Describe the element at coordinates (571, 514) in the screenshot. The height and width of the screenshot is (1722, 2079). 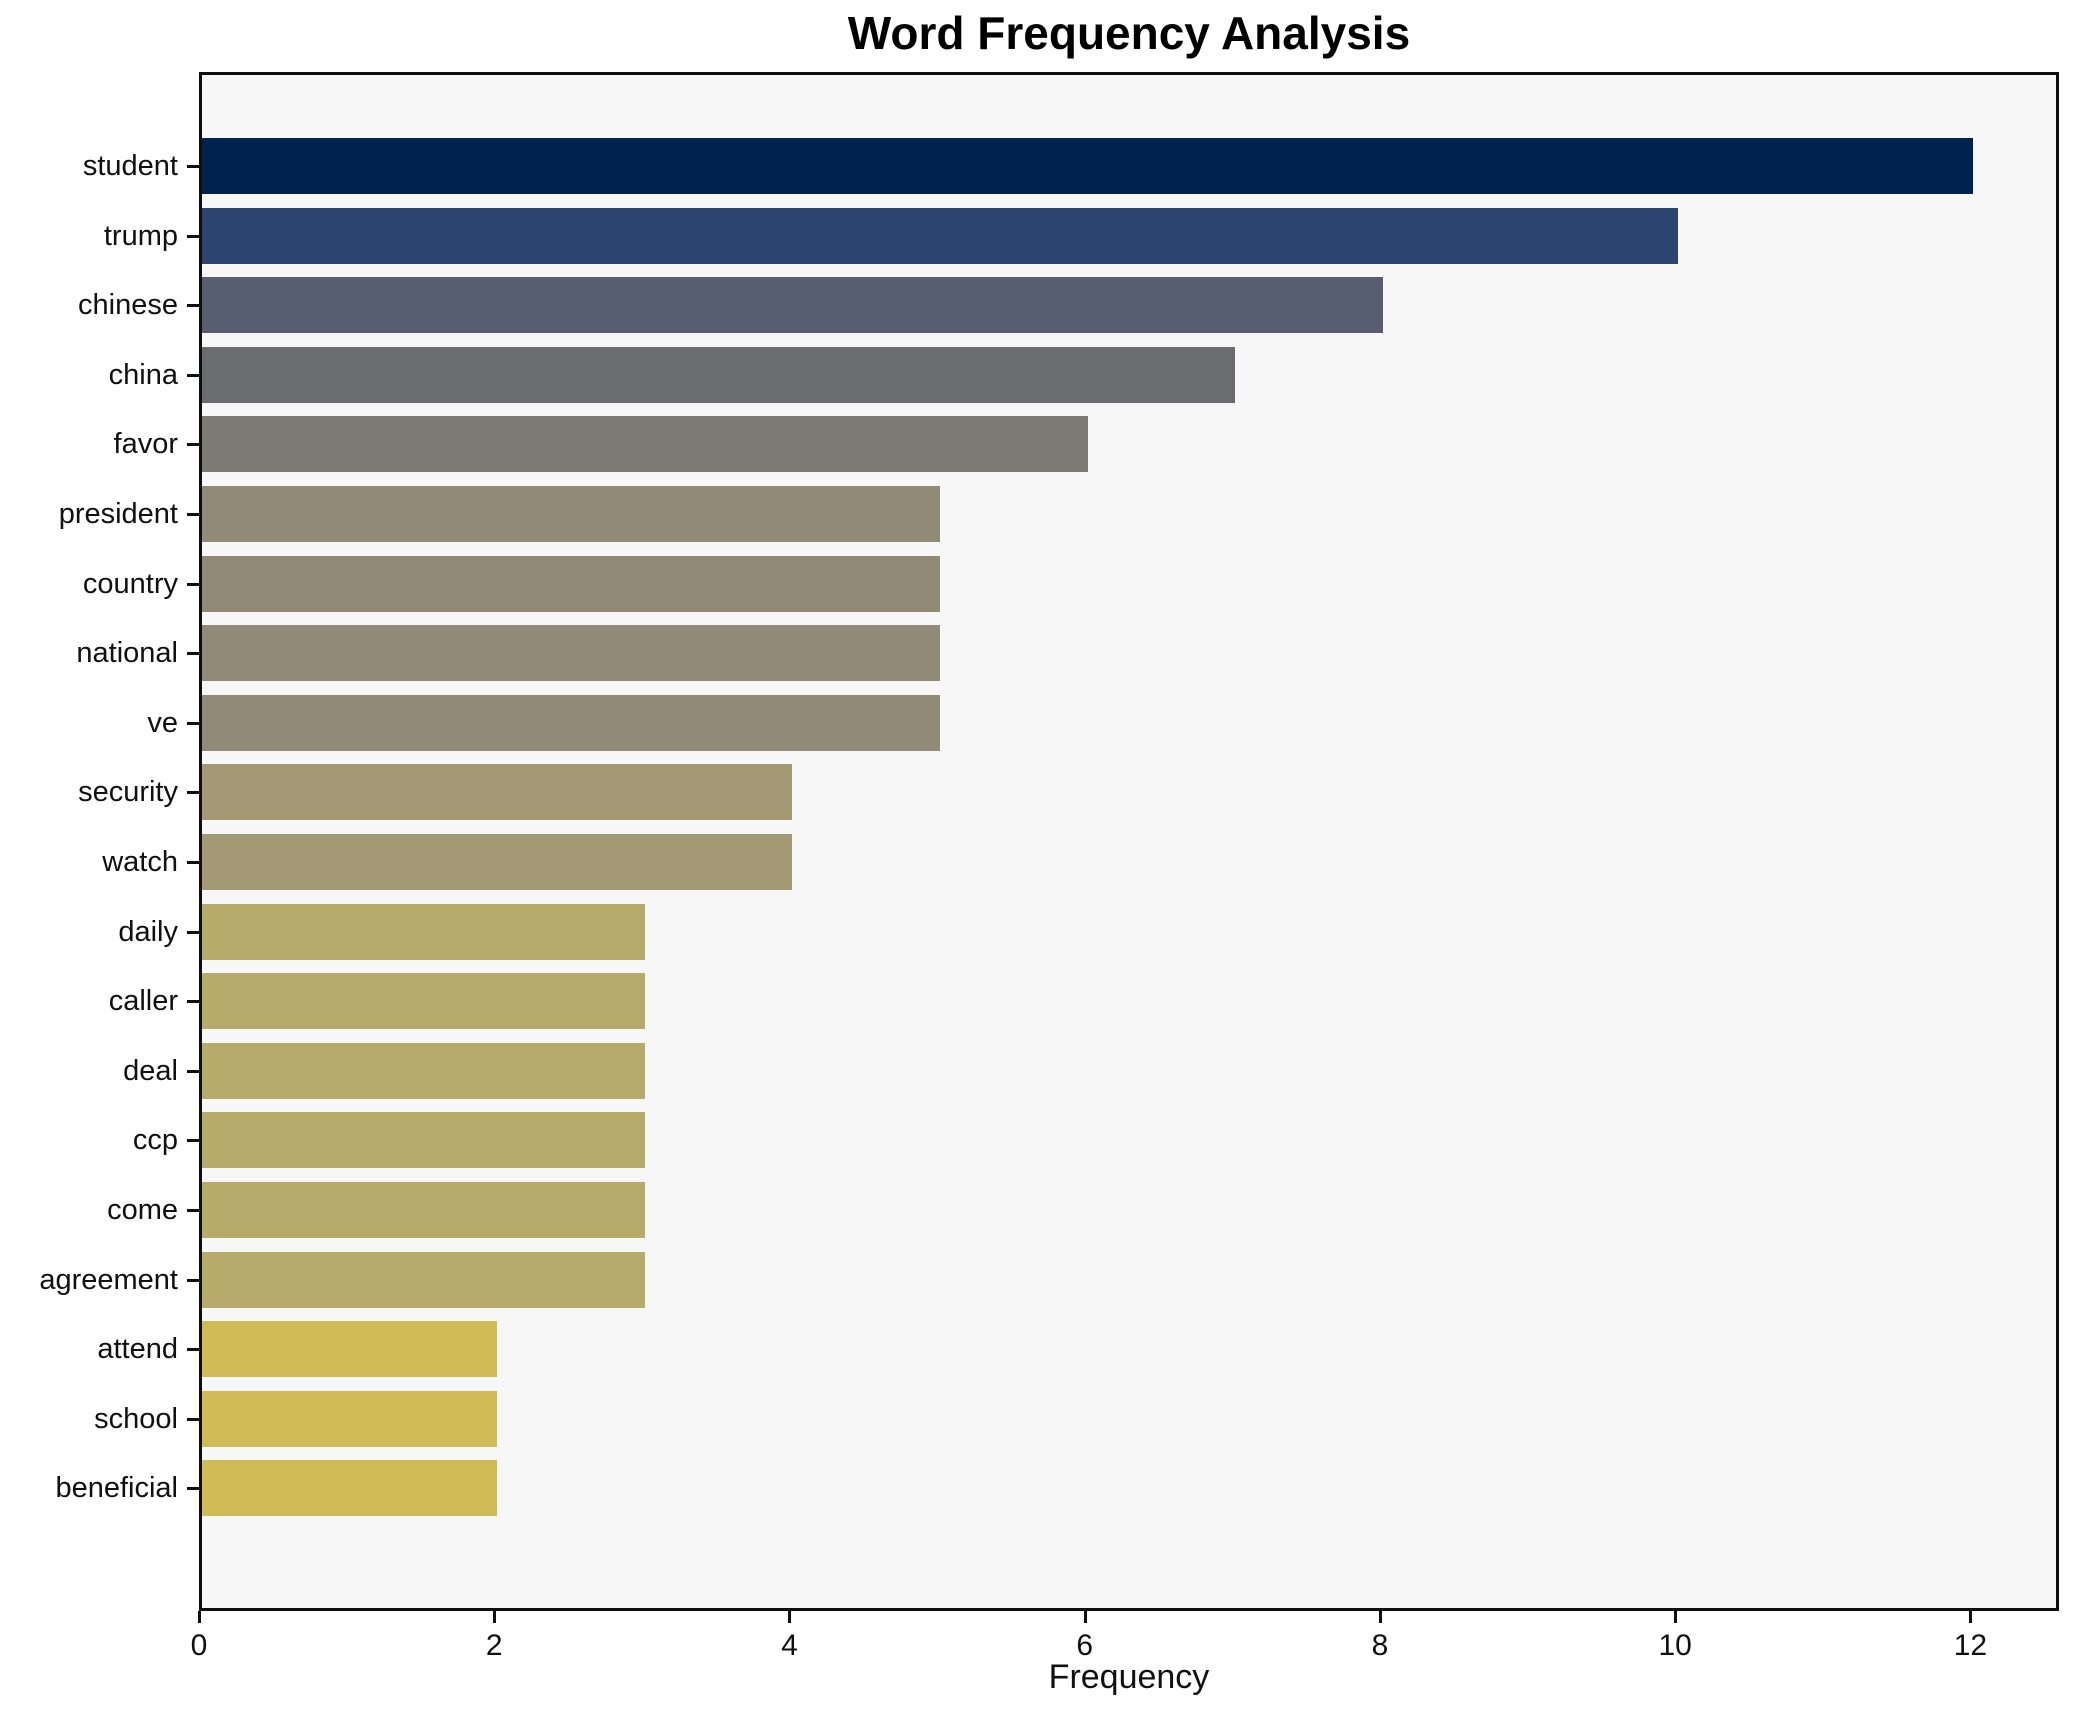
I see `bar-president` at that location.